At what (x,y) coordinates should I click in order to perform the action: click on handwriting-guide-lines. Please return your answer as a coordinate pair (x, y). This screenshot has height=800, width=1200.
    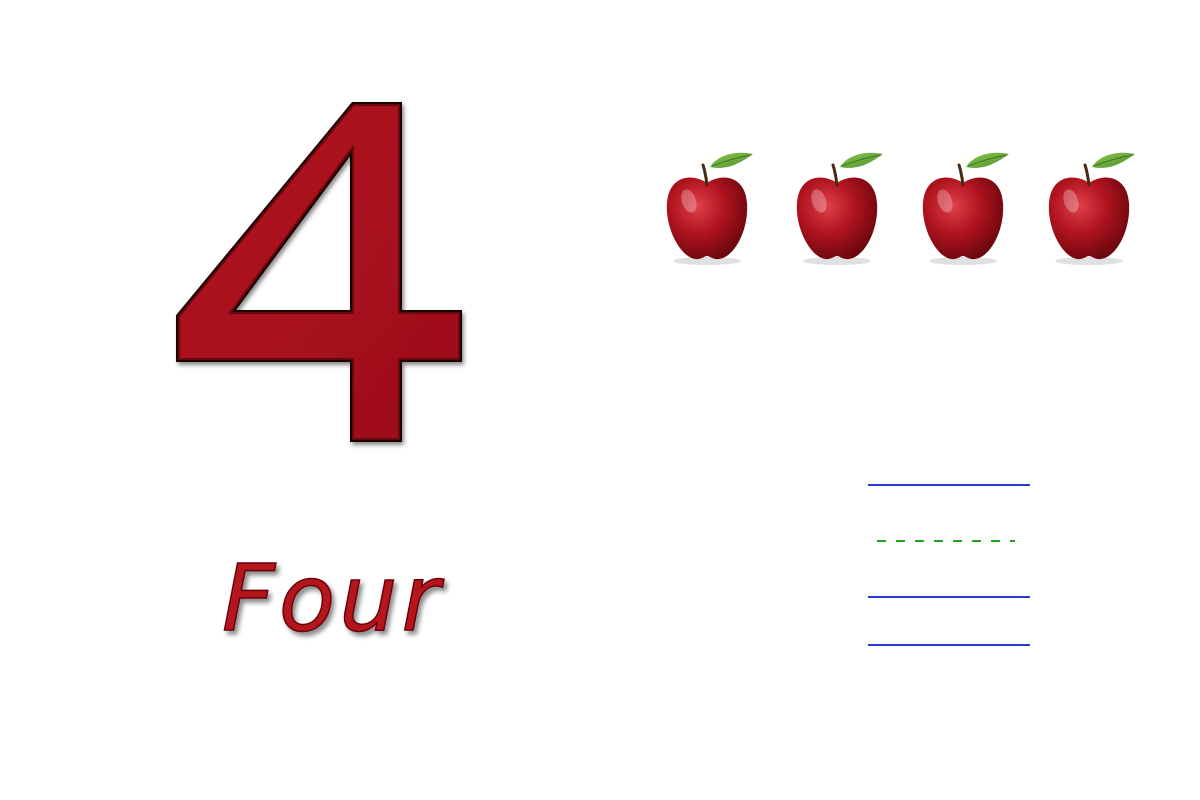
    Looking at the image, I should click on (950, 565).